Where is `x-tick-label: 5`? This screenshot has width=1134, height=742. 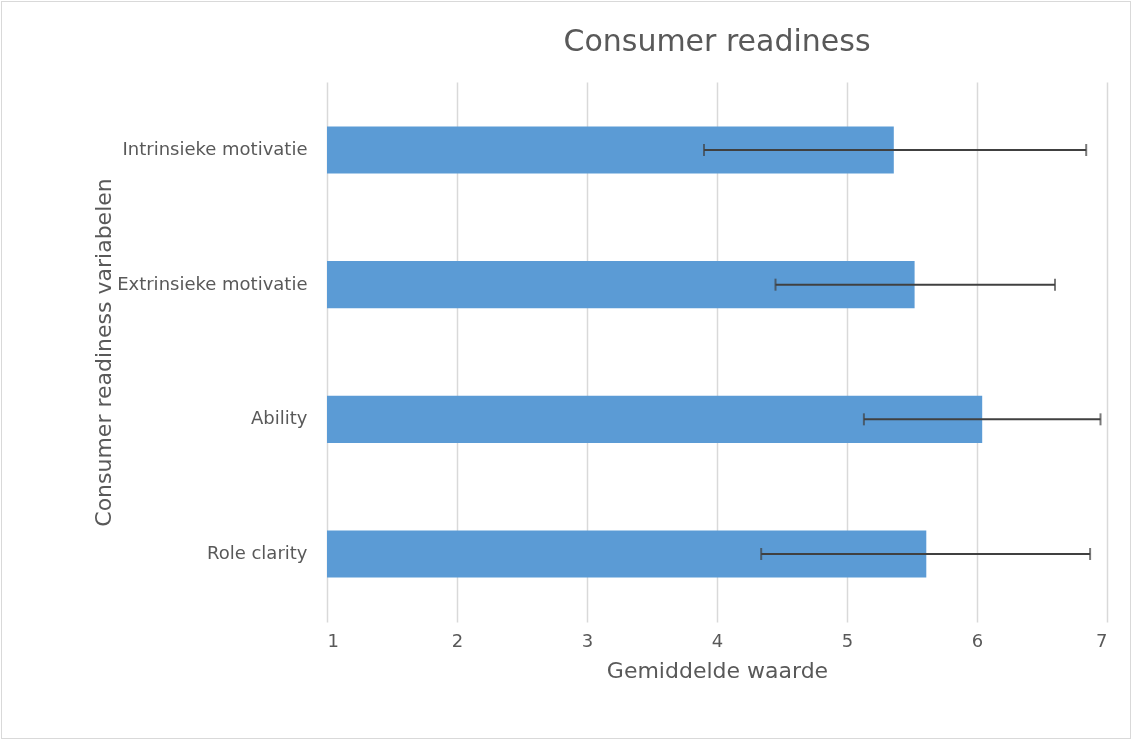 x-tick-label: 5 is located at coordinates (847, 640).